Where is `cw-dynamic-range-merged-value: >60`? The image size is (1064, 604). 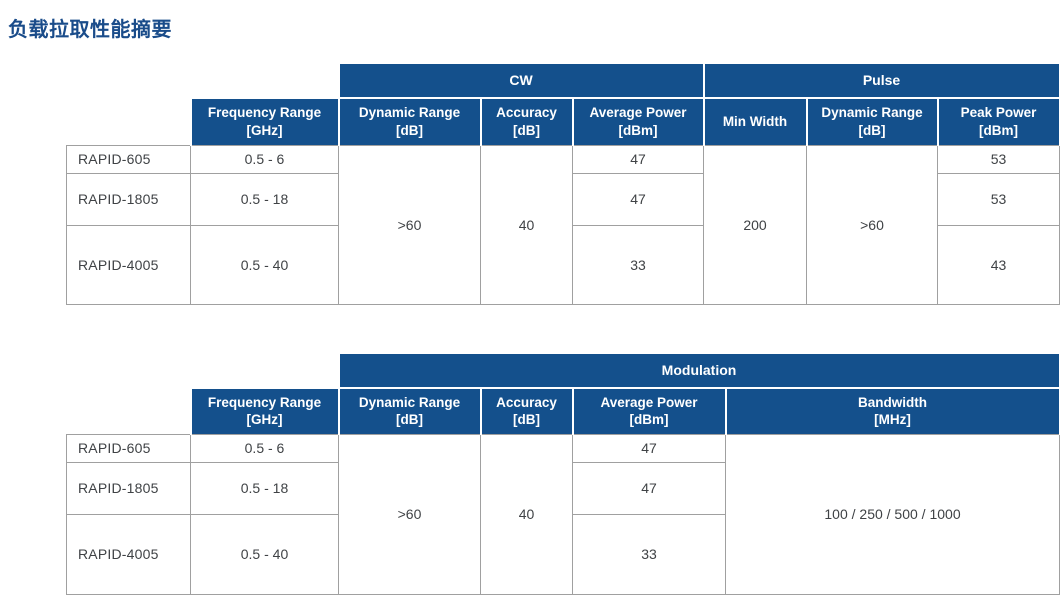 cw-dynamic-range-merged-value: >60 is located at coordinates (409, 224).